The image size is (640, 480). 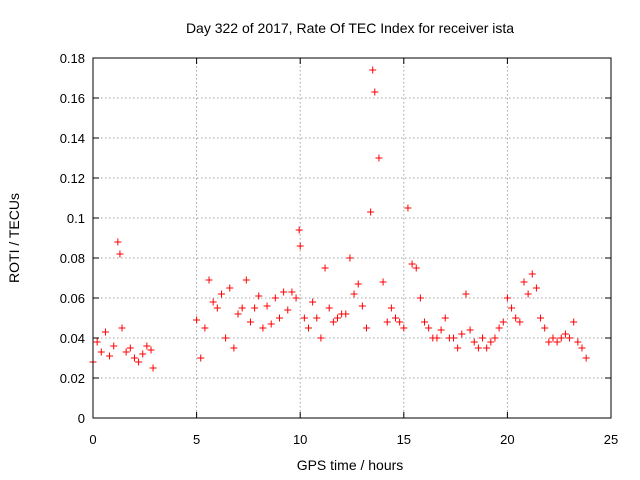 What do you see at coordinates (72, 378) in the screenshot?
I see `y-tick-label: 0.02` at bounding box center [72, 378].